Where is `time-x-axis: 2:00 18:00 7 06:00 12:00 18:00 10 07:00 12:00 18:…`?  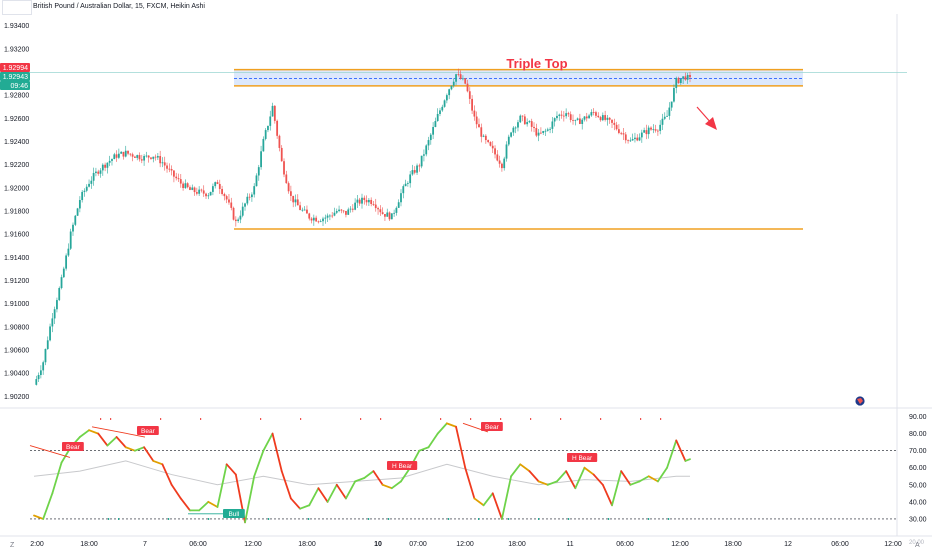
time-x-axis: 2:00 18:00 7 06:00 12:00 18:00 10 07:00 12:00 18:… is located at coordinates (466, 544).